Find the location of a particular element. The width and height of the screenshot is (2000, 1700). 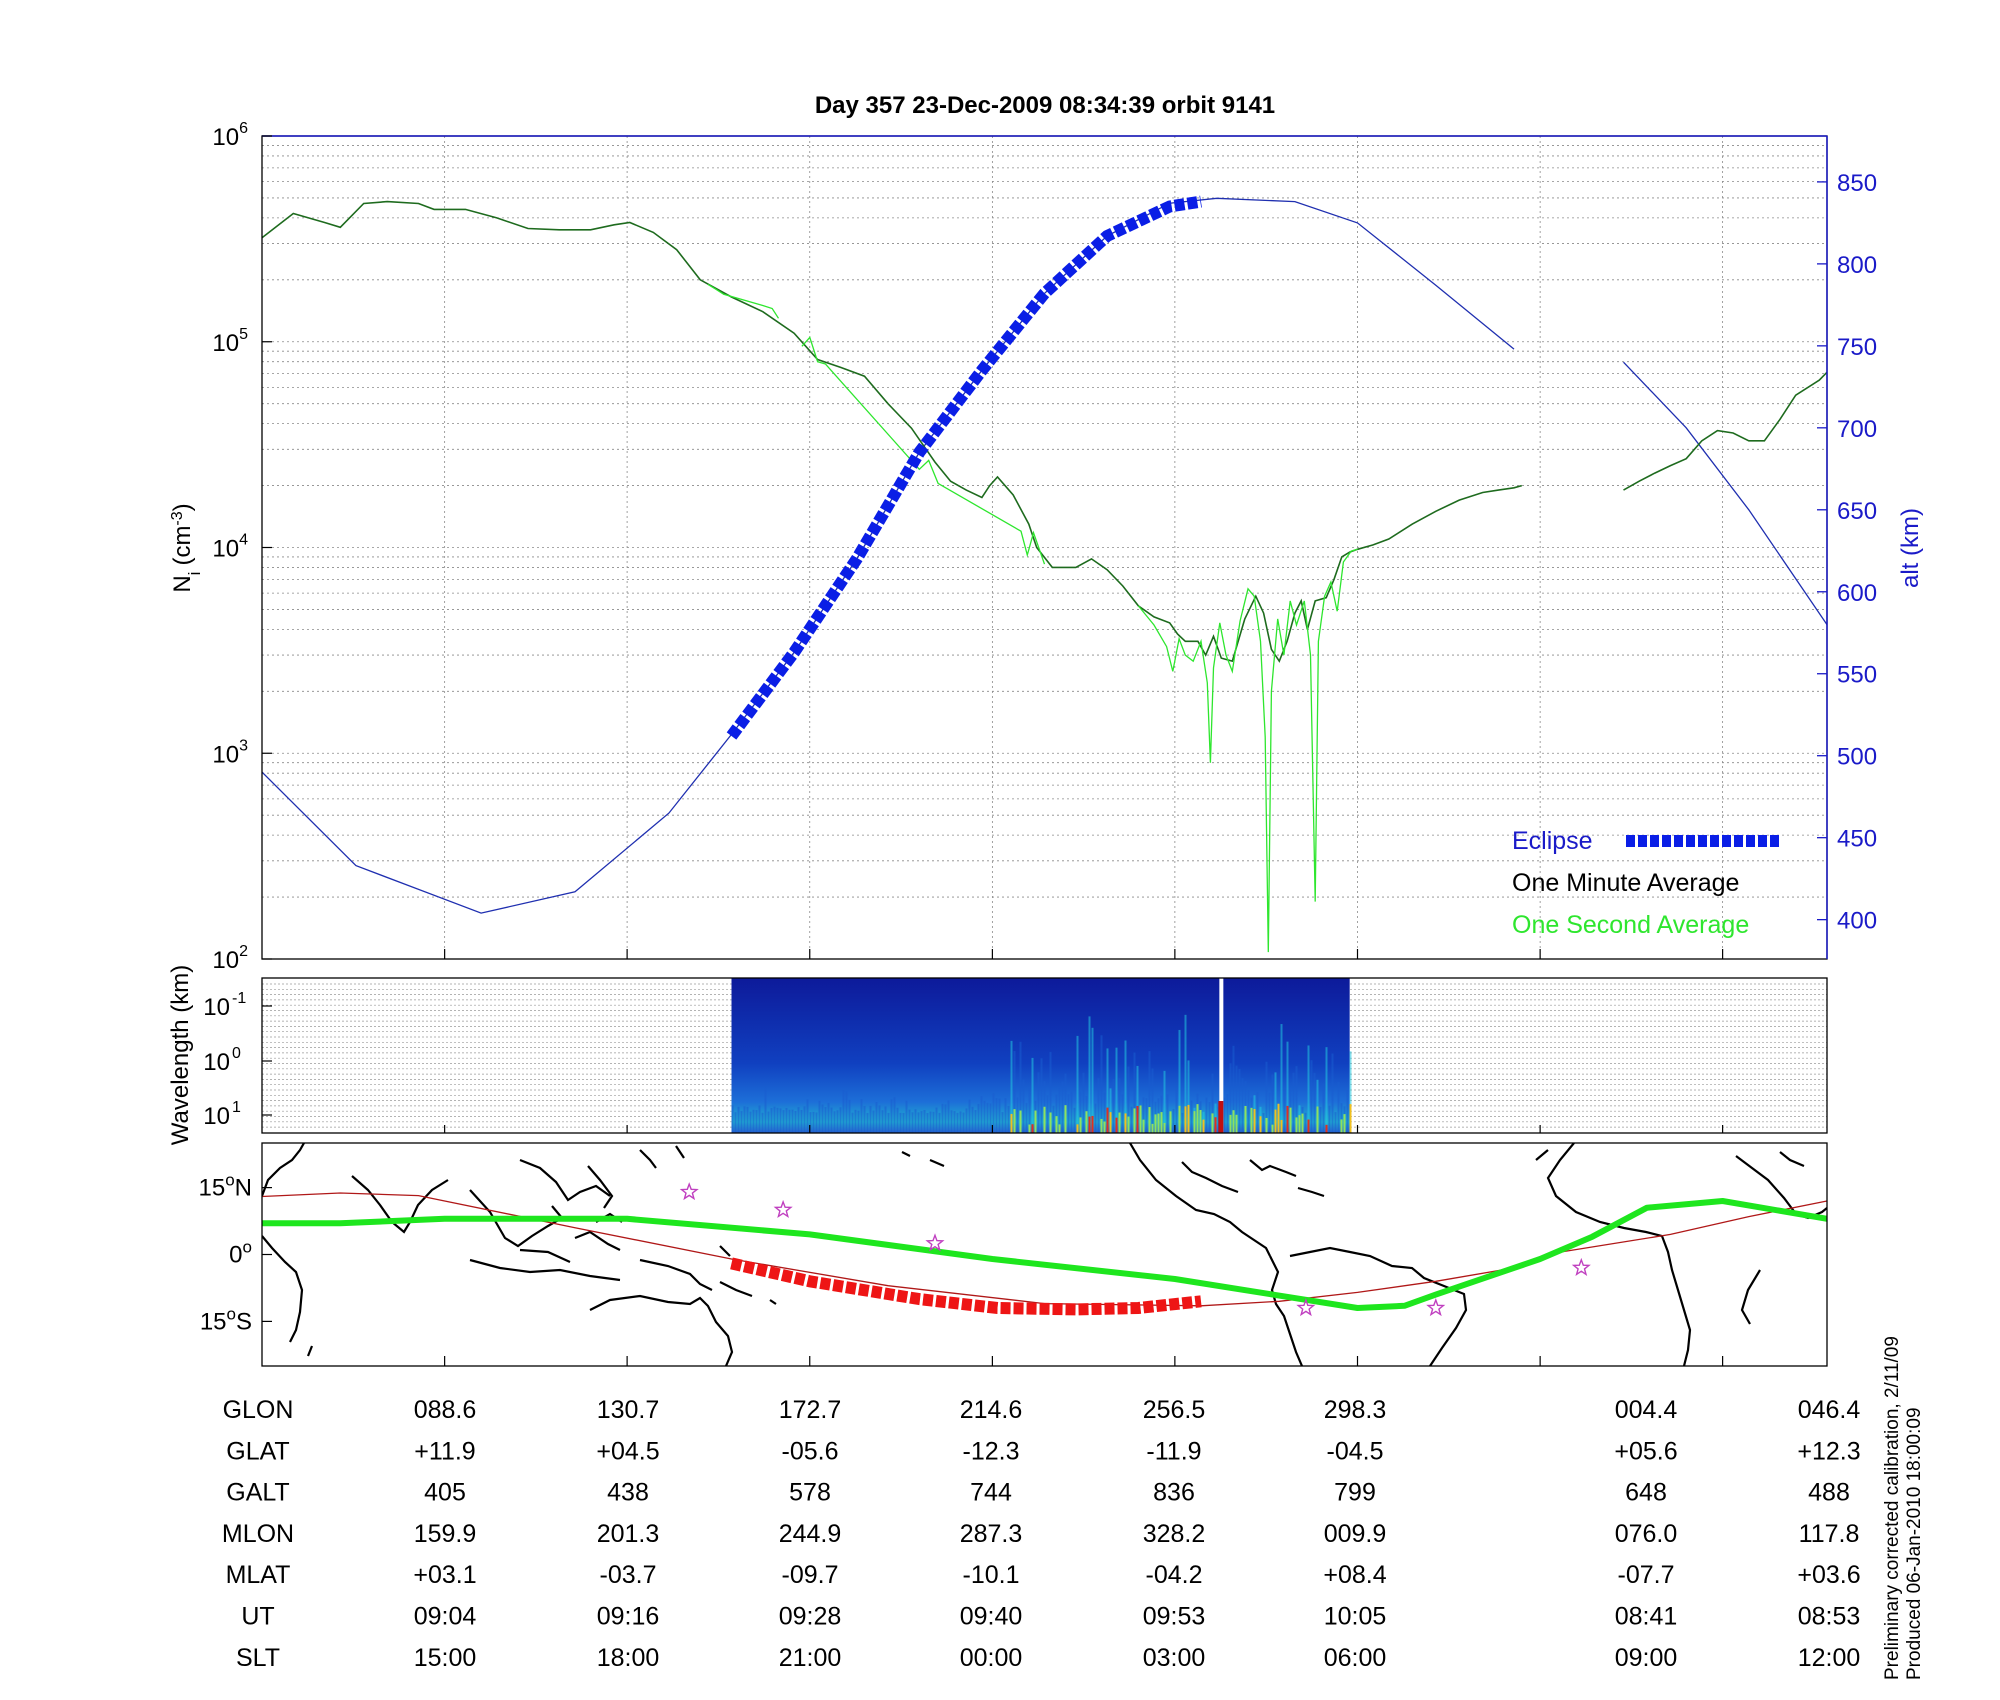

table-cell: +04.5 is located at coordinates (627, 1451).